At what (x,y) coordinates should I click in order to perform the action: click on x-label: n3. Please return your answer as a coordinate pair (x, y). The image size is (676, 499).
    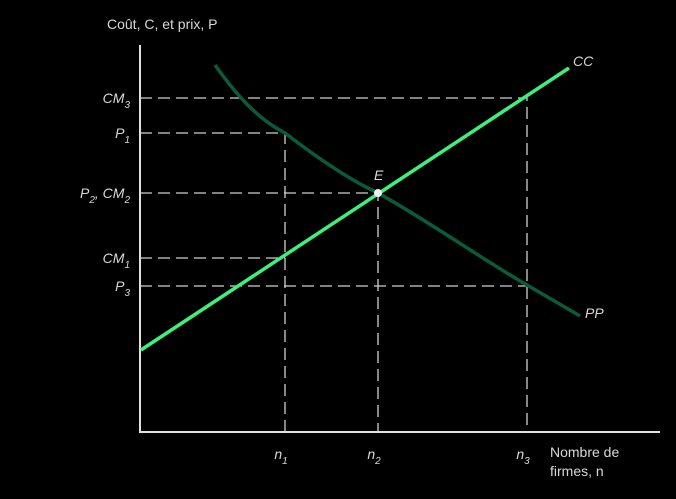
    Looking at the image, I should click on (523, 456).